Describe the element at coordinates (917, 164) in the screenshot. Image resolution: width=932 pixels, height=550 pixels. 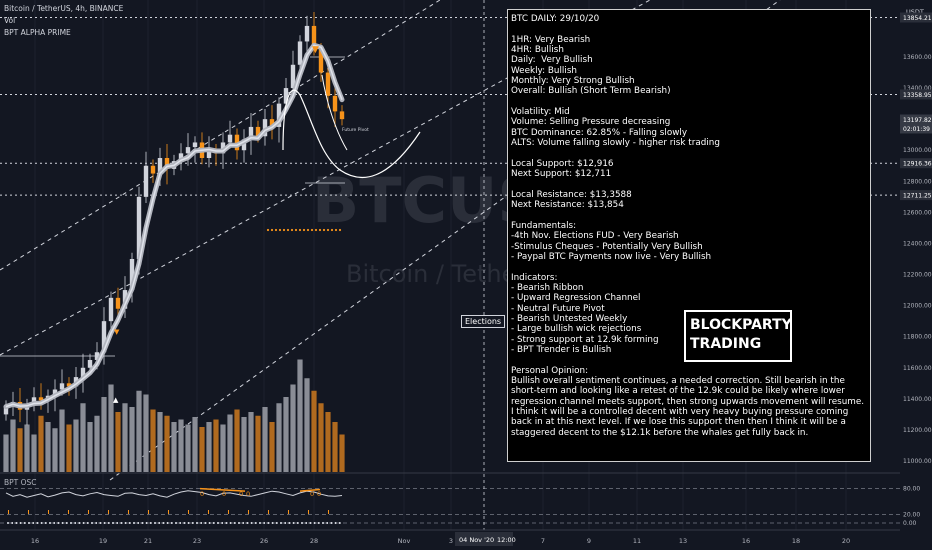
I see `price-tag: 12916.36` at that location.